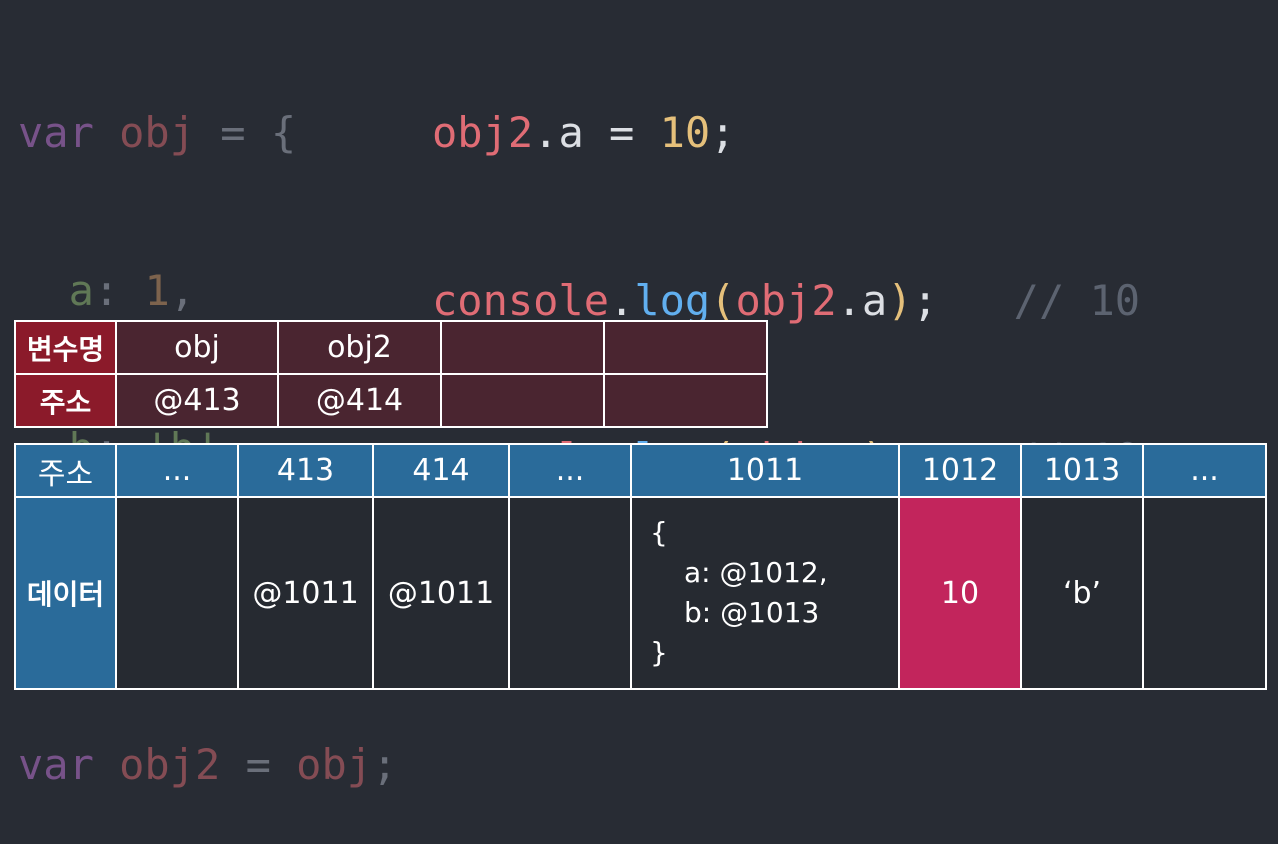  Describe the element at coordinates (1039, 300) in the screenshot. I see `token: // 10` at that location.